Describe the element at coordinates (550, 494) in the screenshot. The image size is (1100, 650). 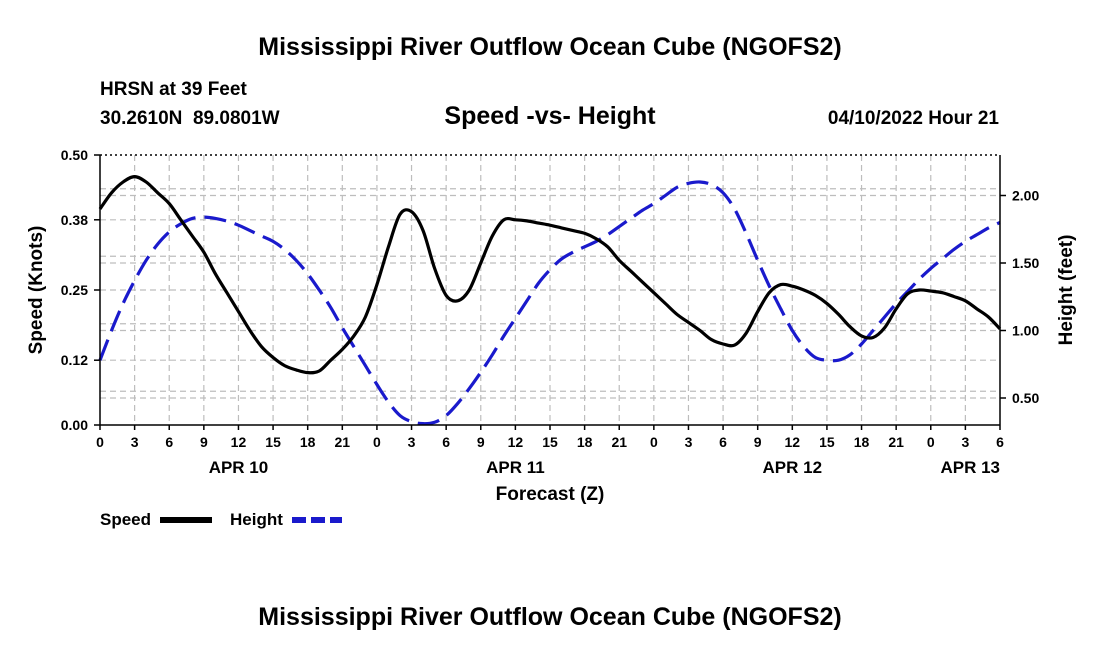
I see `x-axis-label: Forecast (Z)` at that location.